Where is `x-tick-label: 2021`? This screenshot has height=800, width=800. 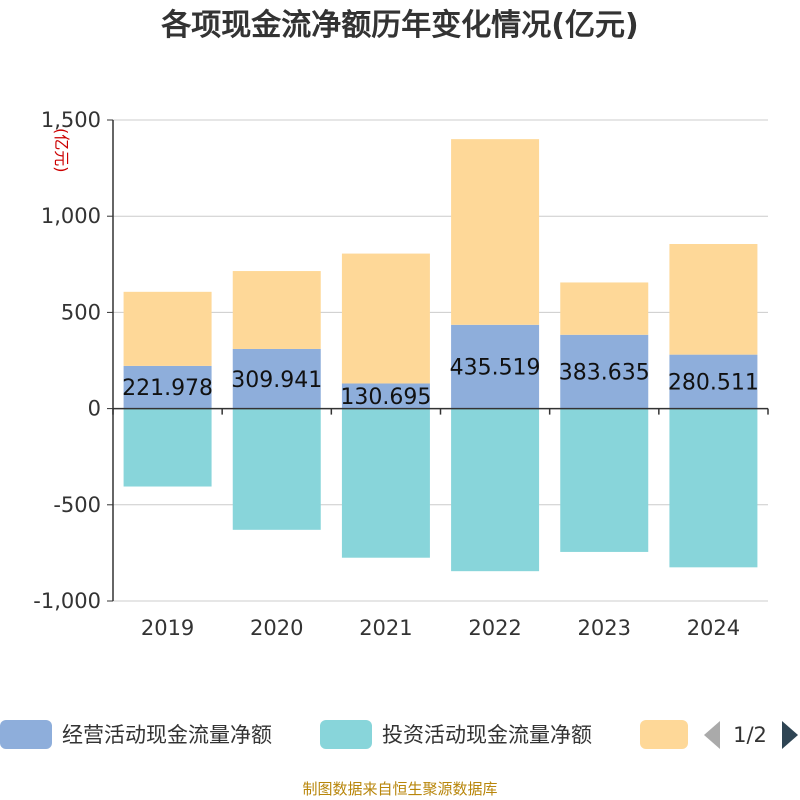
x-tick-label: 2021 is located at coordinates (385, 628).